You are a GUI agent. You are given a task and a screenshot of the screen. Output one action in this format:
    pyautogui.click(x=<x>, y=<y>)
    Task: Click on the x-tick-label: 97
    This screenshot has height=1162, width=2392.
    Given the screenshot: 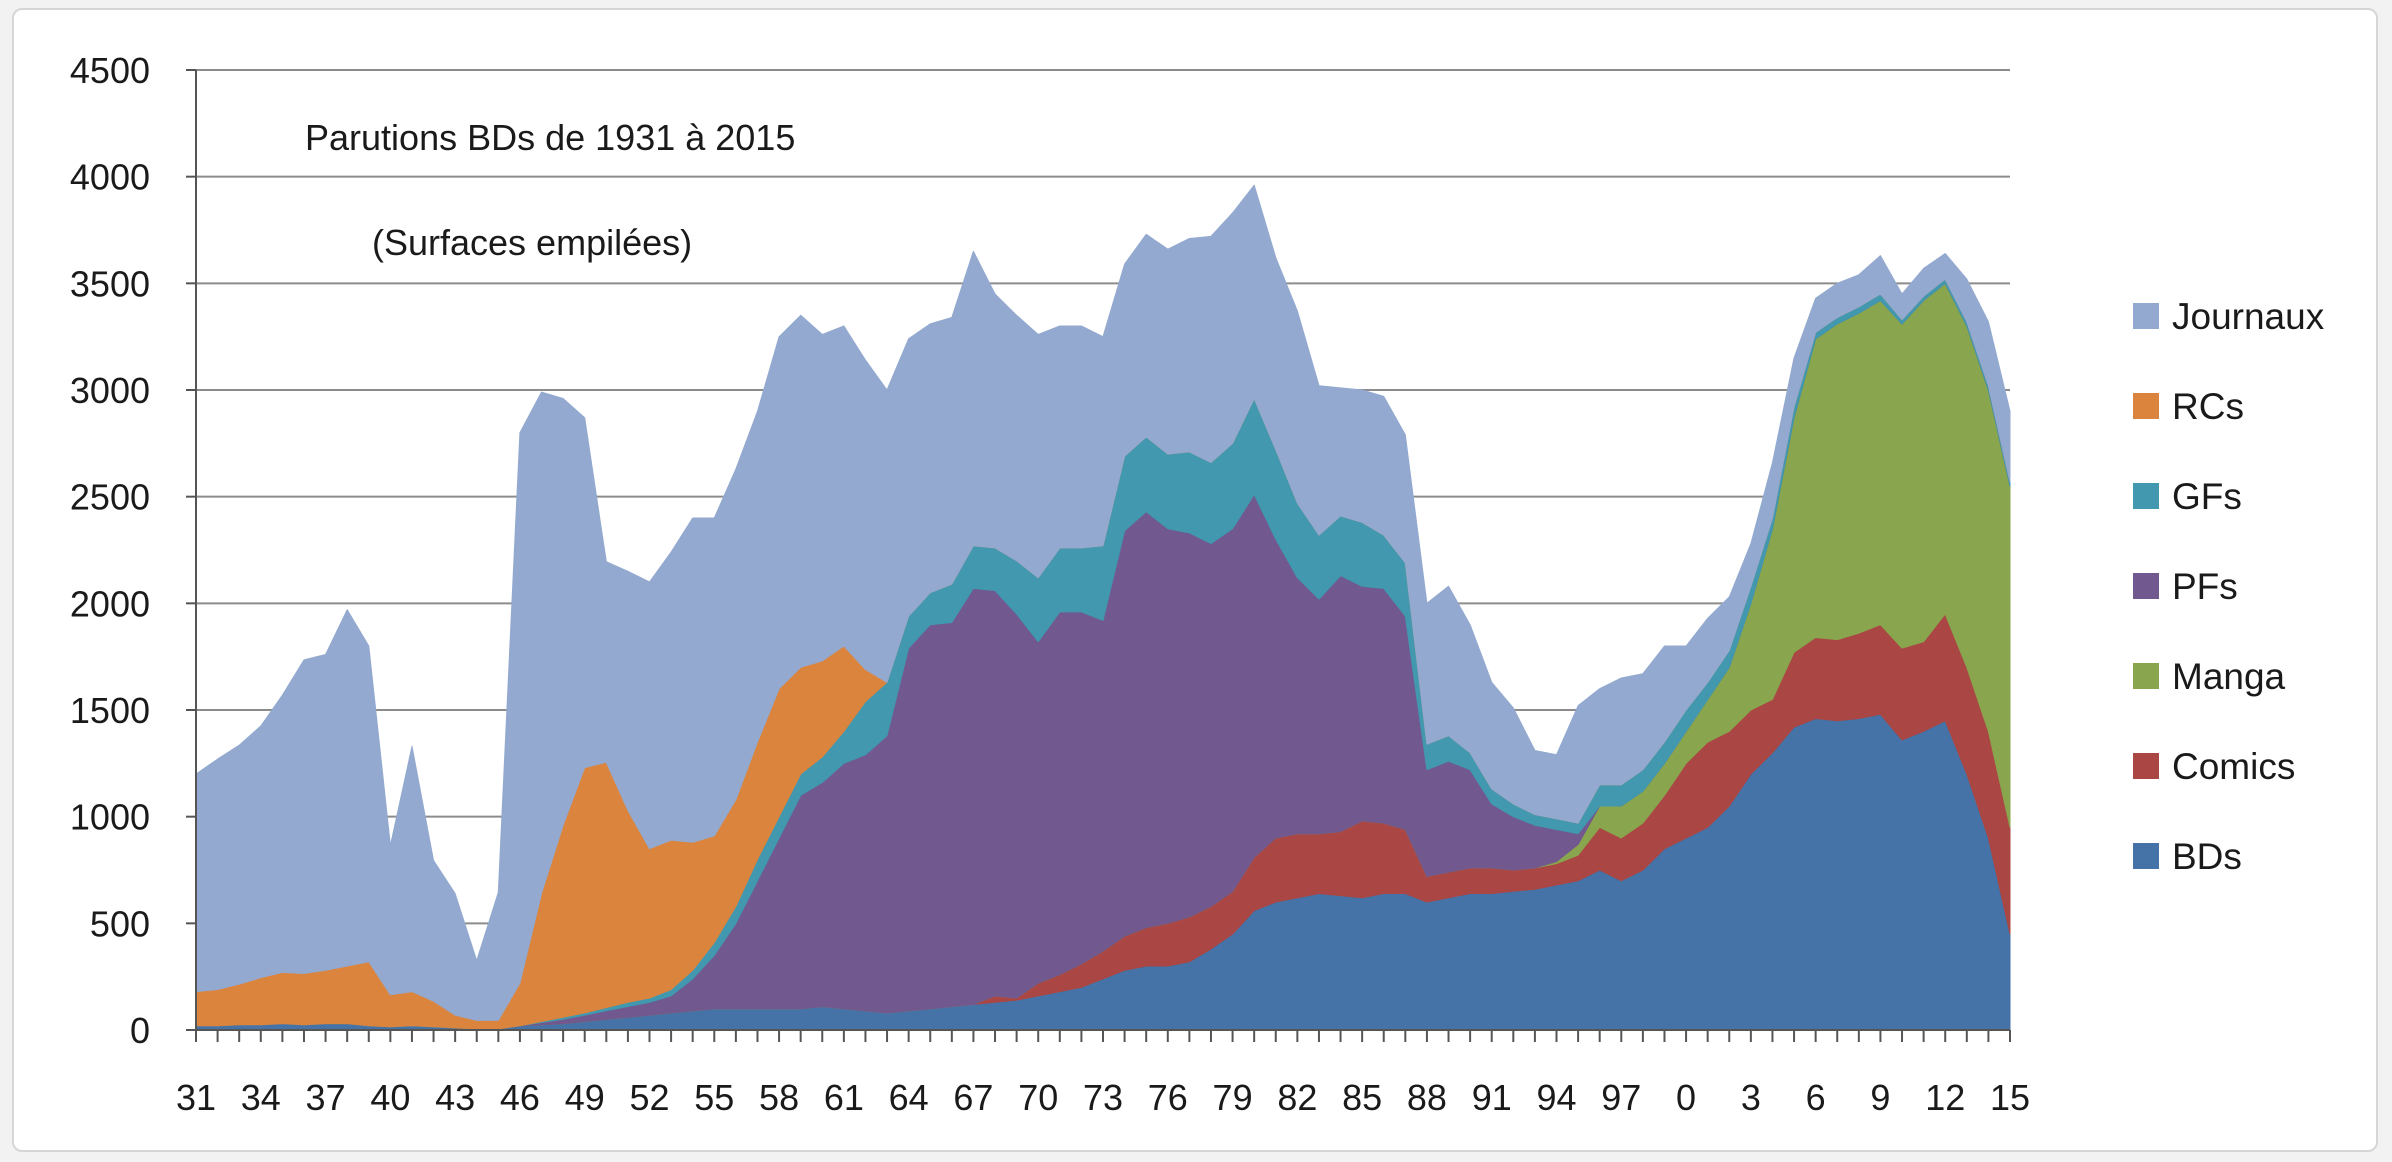 What is the action you would take?
    pyautogui.click(x=1621, y=1097)
    